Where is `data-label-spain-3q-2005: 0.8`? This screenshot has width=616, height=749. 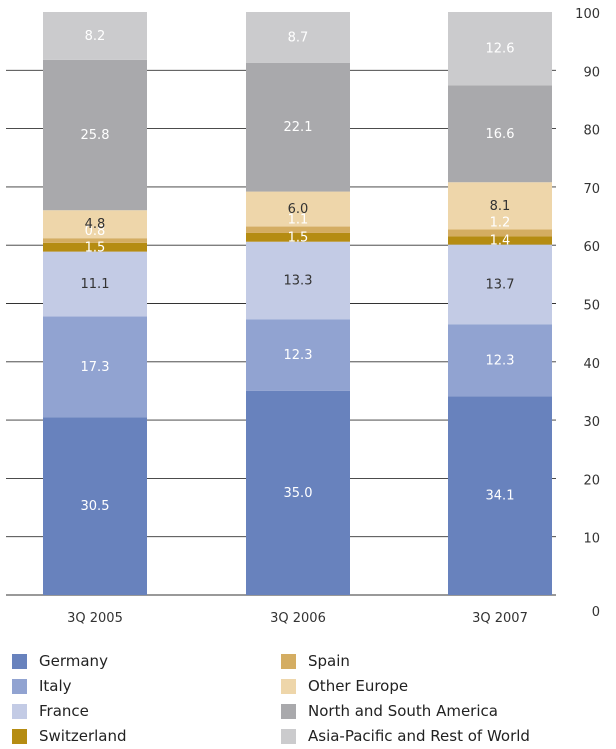 data-label-spain-3q-2005: 0.8 is located at coordinates (95, 231).